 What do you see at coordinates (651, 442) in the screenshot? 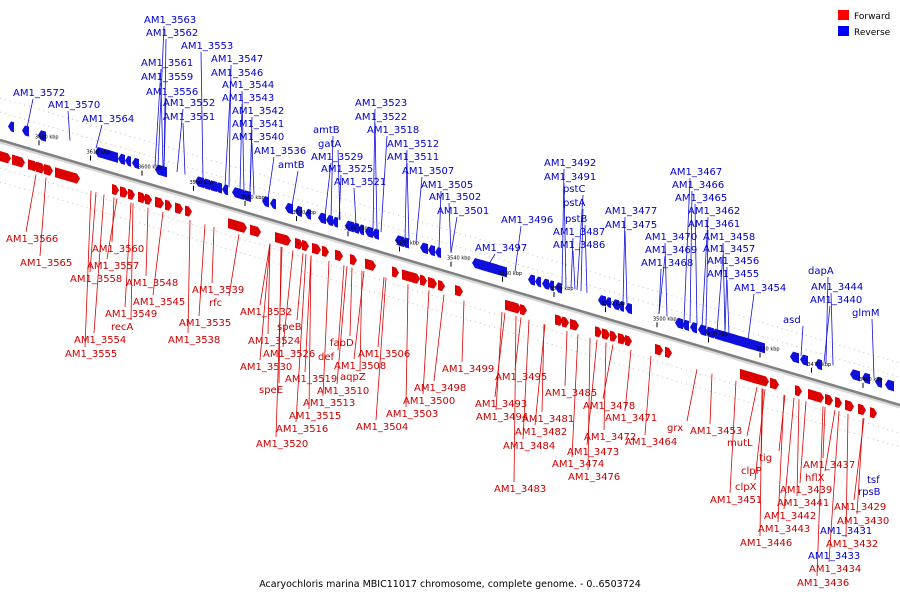
I see `forward-gene-label: AM1_3464` at bounding box center [651, 442].